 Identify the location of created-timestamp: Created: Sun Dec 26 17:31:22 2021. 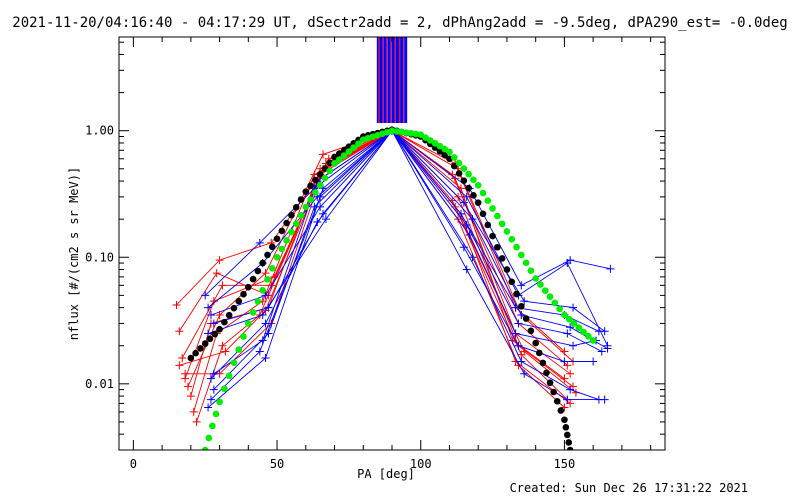
(628, 488).